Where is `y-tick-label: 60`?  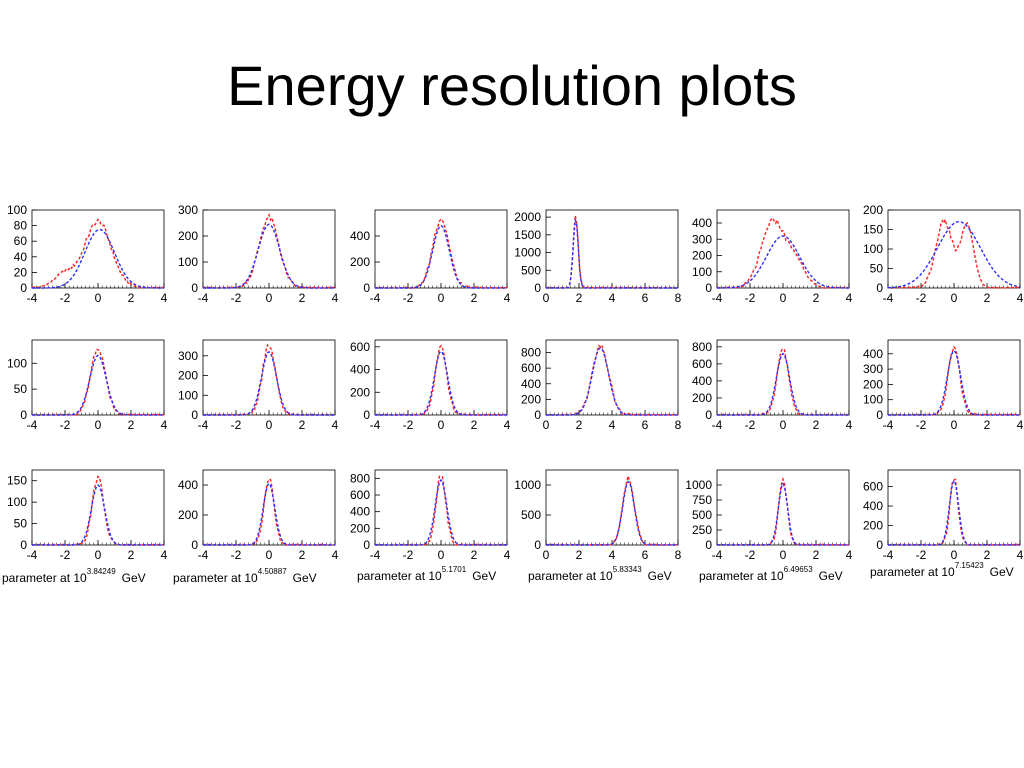
y-tick-label: 60 is located at coordinates (21, 241).